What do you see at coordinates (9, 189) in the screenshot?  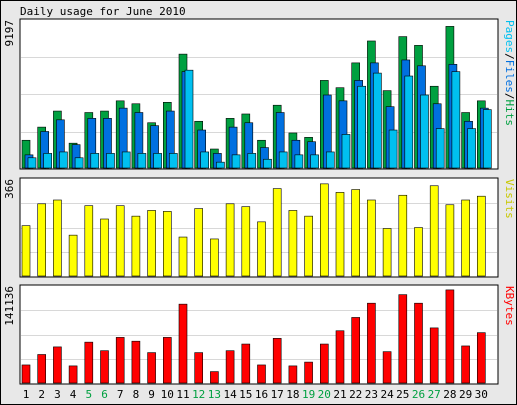 I see `visits-max-label: 366` at bounding box center [9, 189].